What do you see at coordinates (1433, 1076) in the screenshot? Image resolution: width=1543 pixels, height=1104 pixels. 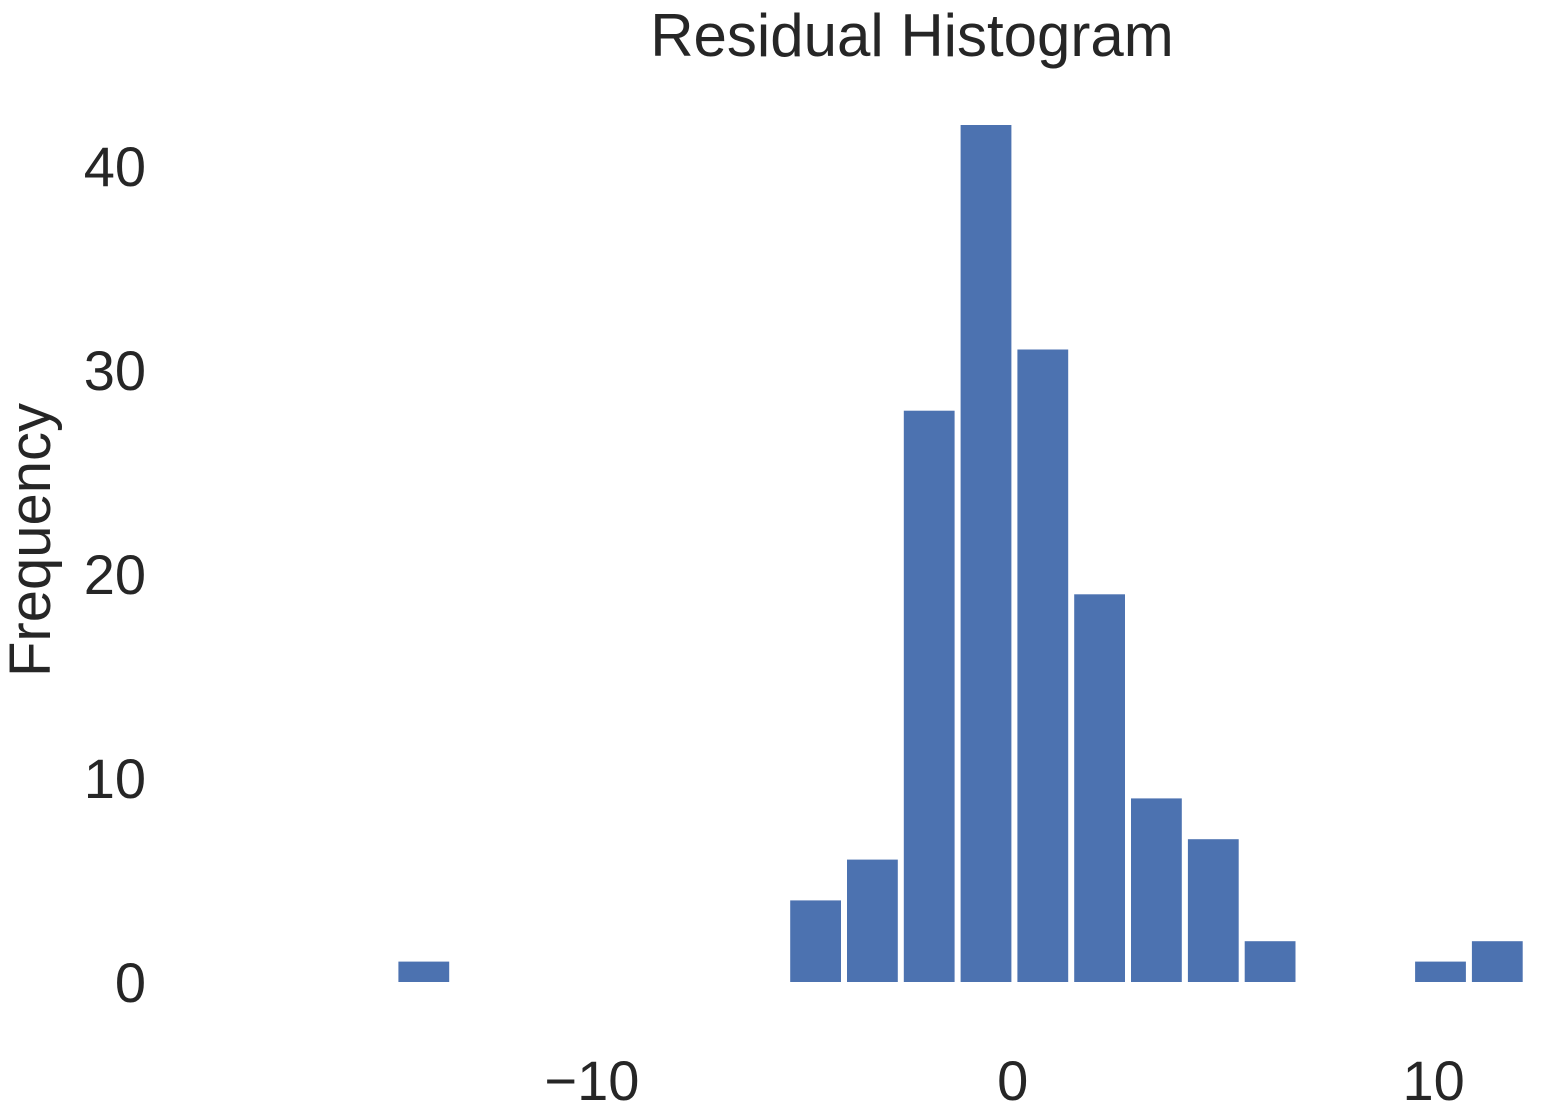 I see `x-tick-label: 10` at bounding box center [1433, 1076].